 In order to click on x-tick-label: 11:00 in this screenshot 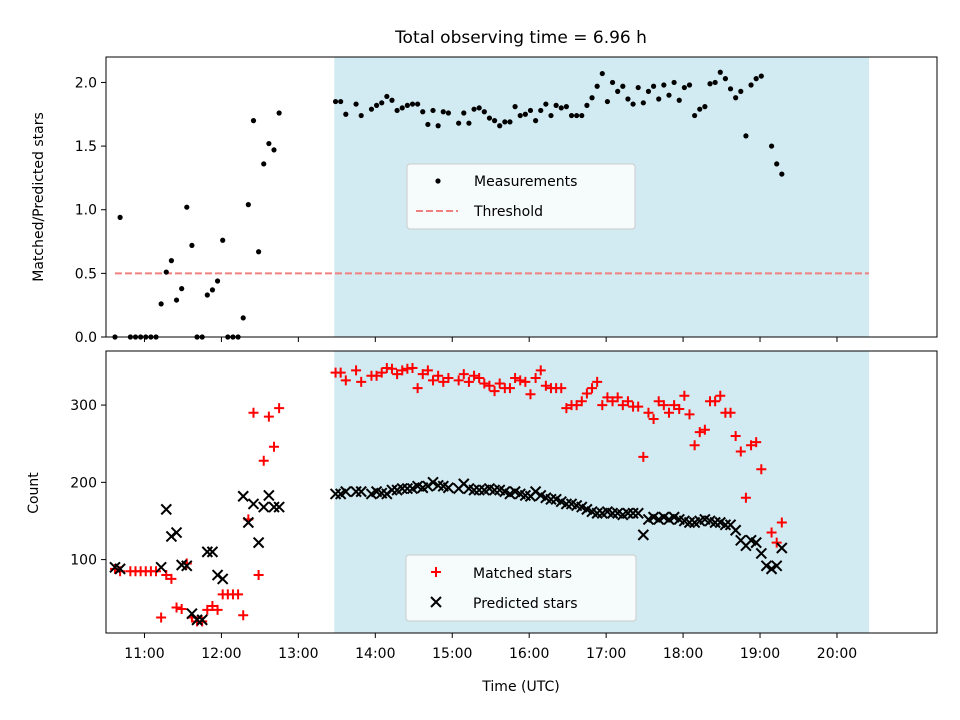, I will do `click(144, 654)`.